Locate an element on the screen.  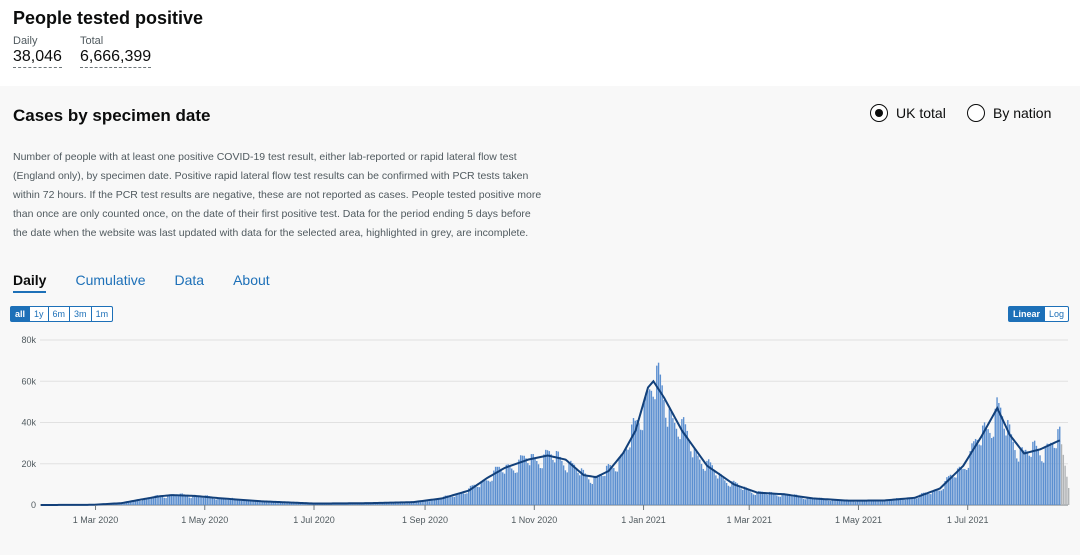
radio-by-nation: By nation is located at coordinates (1009, 113).